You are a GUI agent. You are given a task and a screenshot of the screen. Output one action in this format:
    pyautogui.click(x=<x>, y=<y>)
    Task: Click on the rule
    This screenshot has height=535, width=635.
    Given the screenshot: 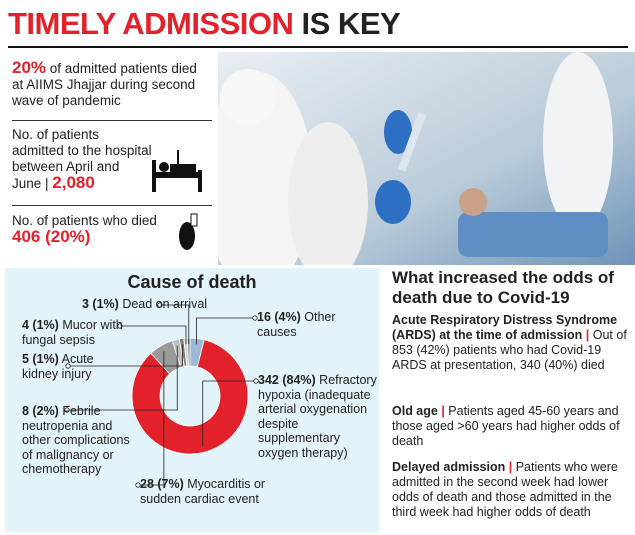 What is the action you would take?
    pyautogui.click(x=318, y=47)
    